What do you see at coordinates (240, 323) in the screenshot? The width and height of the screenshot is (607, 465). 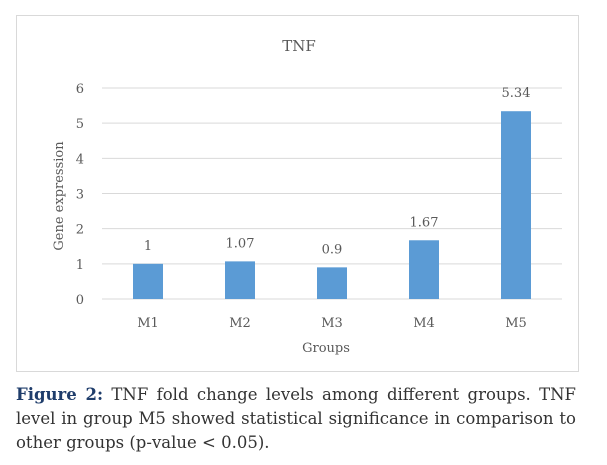 I see `x-tick-label: M2` at bounding box center [240, 323].